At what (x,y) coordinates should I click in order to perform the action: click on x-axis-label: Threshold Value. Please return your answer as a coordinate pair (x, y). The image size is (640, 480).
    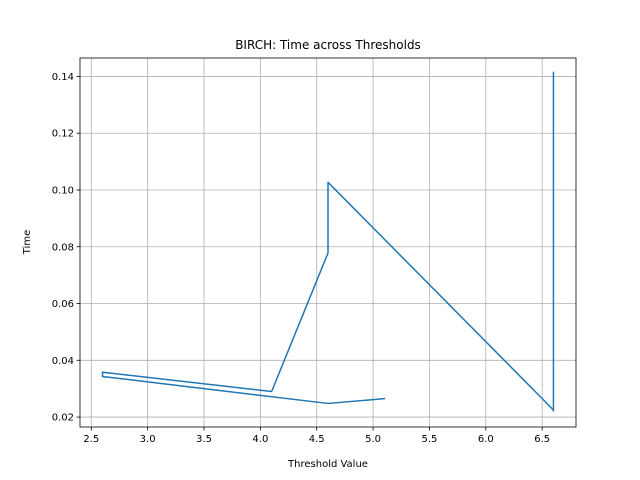
    Looking at the image, I should click on (327, 464).